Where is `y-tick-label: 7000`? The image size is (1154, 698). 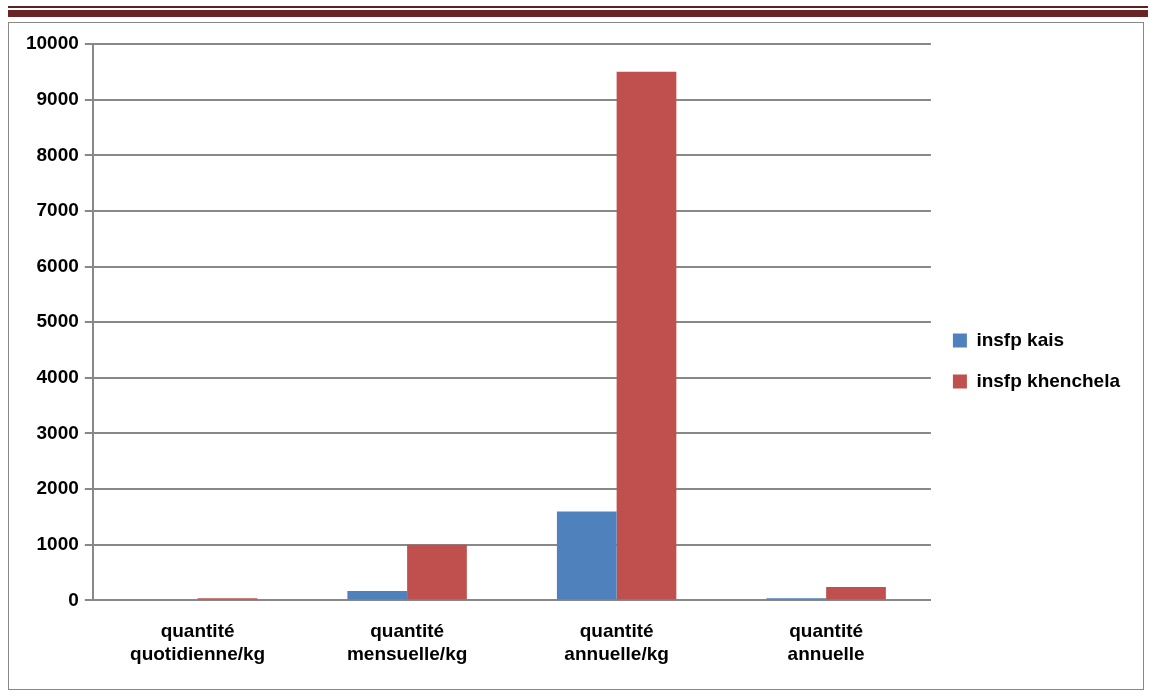
y-tick-label: 7000 is located at coordinates (57, 210).